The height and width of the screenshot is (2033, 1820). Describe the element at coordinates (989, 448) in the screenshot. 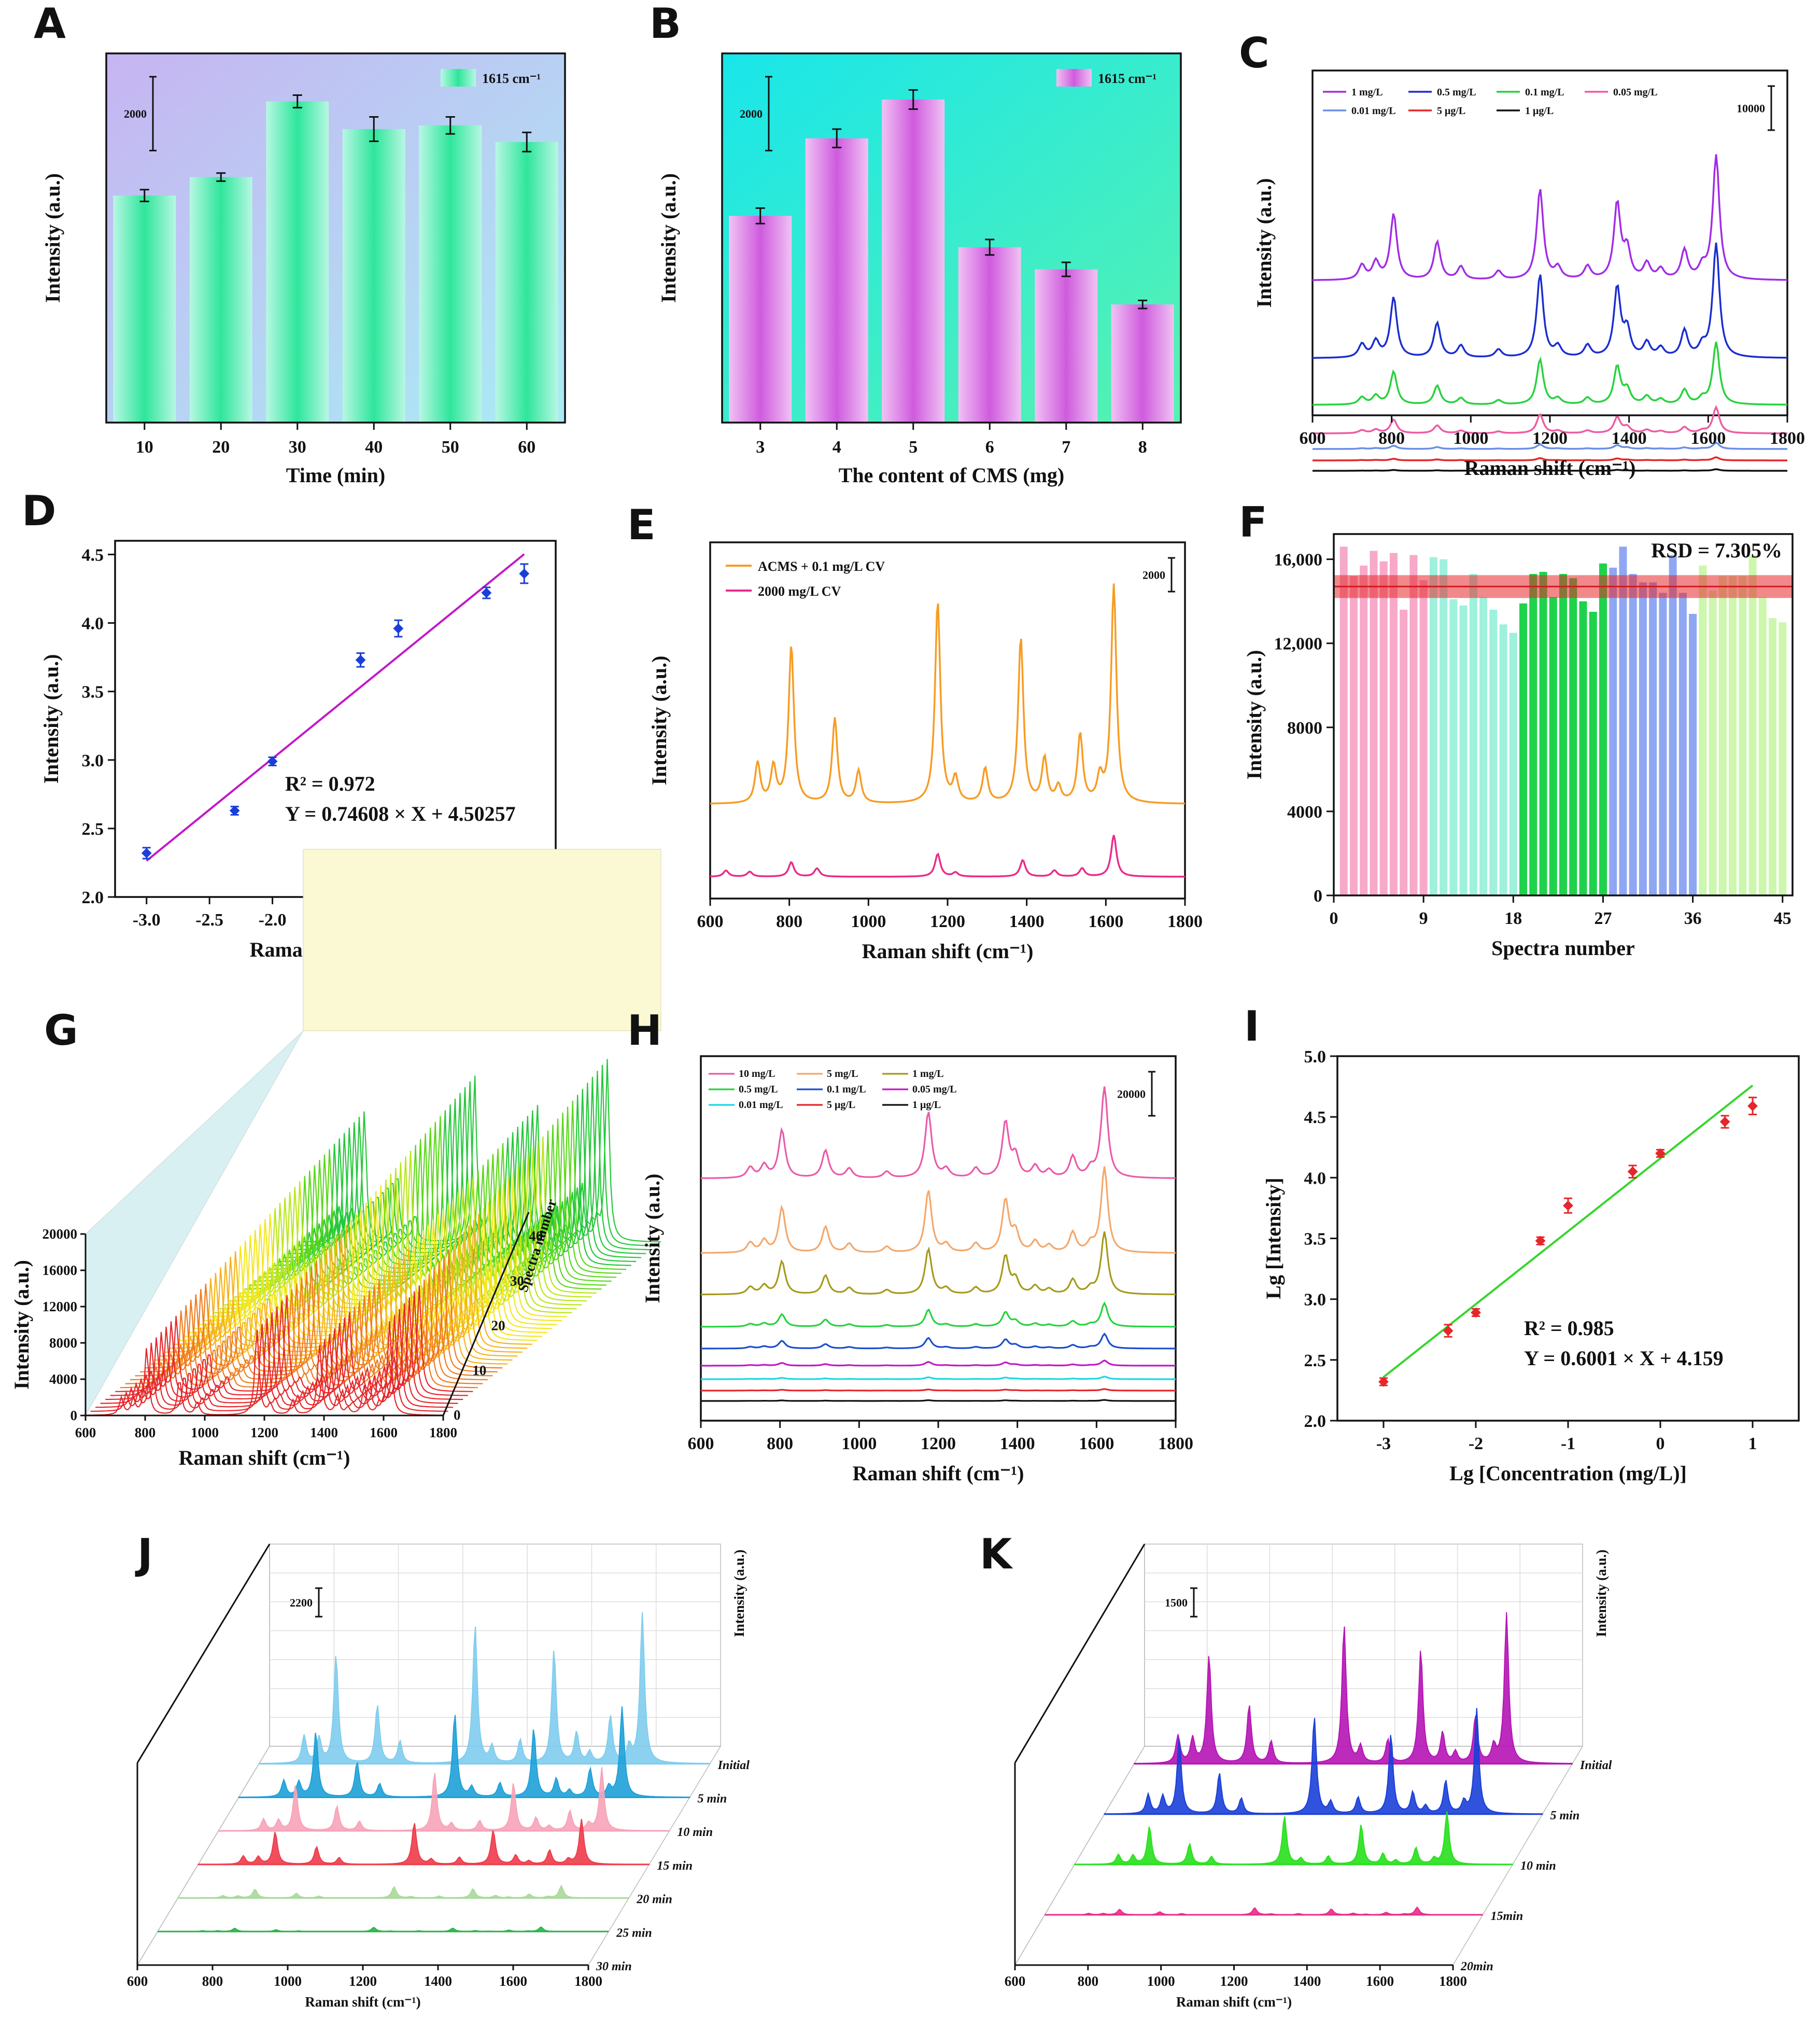

I see `x-tick-label: 6` at that location.